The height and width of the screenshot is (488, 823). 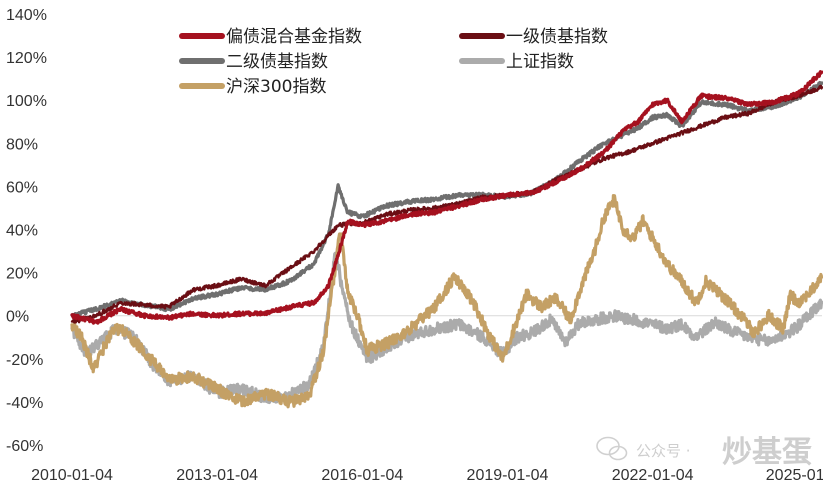 I want to click on y-tick-label: 0%, so click(x=17, y=317).